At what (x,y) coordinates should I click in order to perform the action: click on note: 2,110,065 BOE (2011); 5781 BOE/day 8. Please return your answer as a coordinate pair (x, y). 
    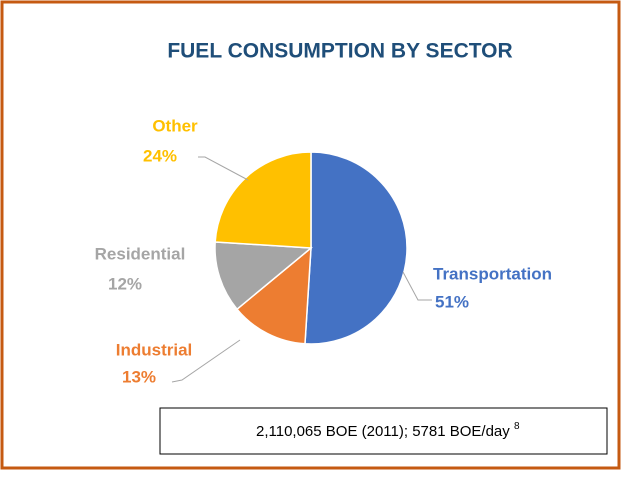
    Looking at the image, I should click on (388, 430).